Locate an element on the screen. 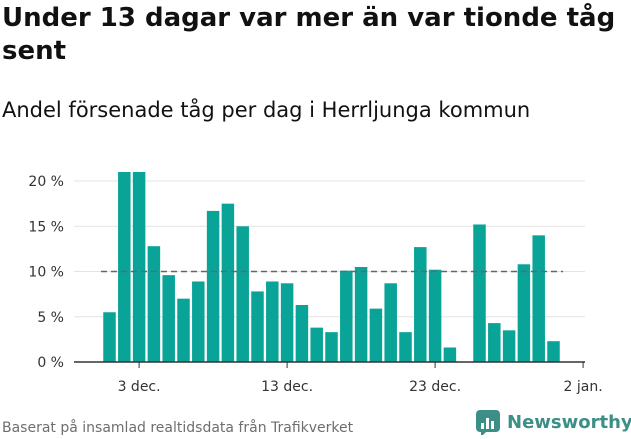 Image resolution: width=631 pixels, height=439 pixels. brand-logo: Newsworthy is located at coordinates (553, 422).